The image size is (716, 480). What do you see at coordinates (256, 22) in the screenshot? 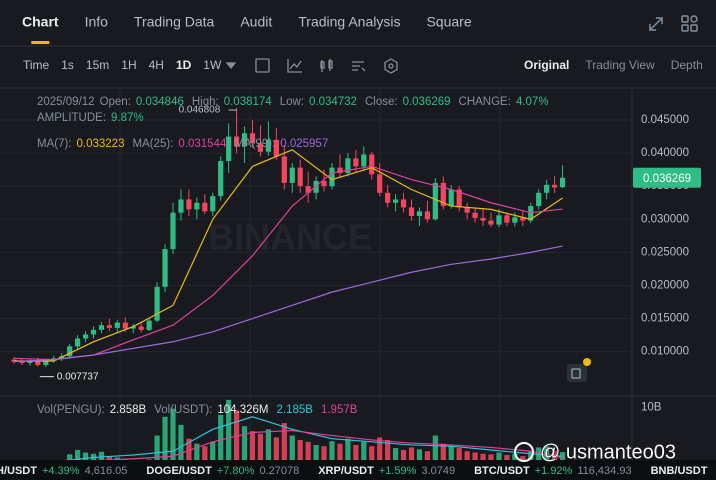
I see `tab: Audit` at bounding box center [256, 22].